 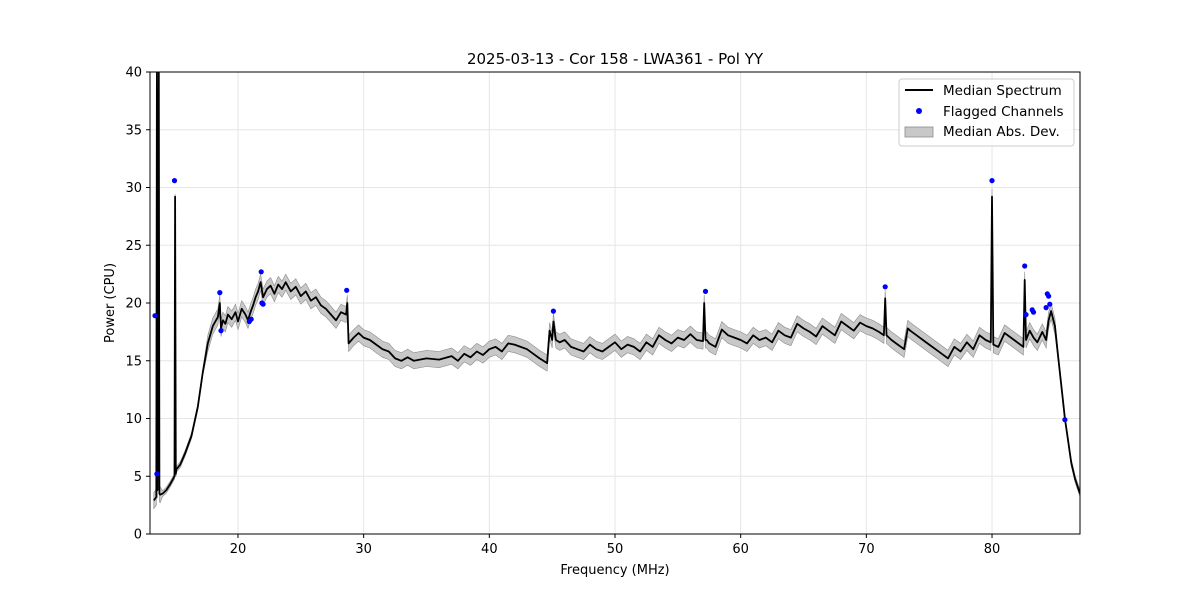 I want to click on x-tick-label: 20, so click(x=238, y=549).